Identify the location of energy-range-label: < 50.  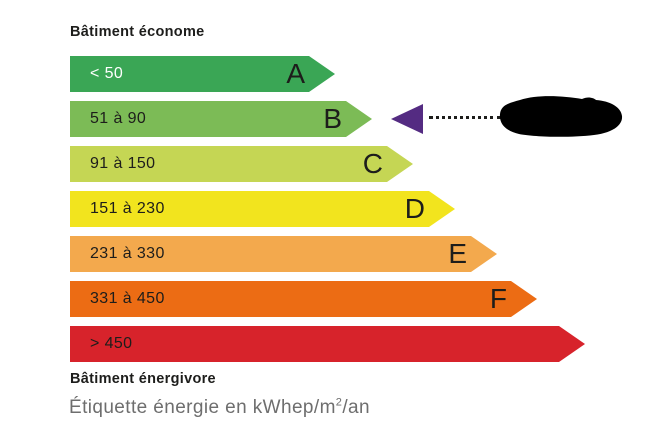
(107, 73).